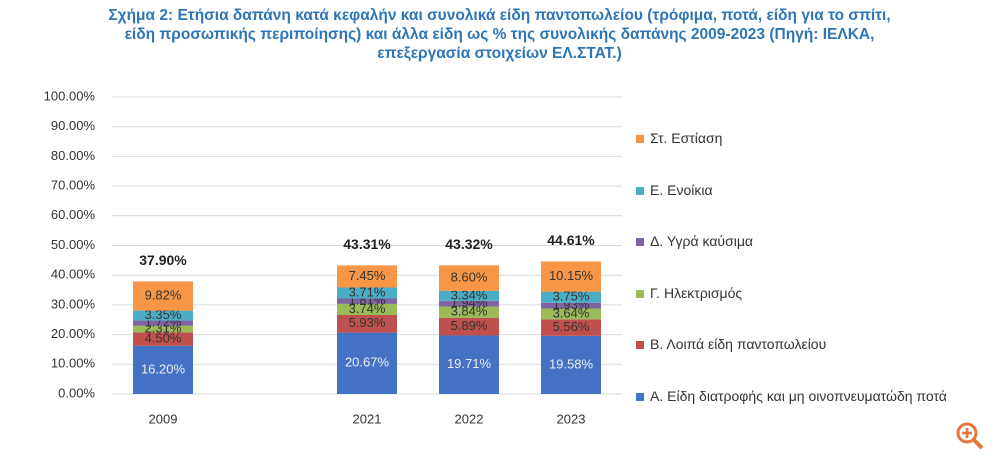  Describe the element at coordinates (73, 244) in the screenshot. I see `y-tick-label: 50.00%` at that location.